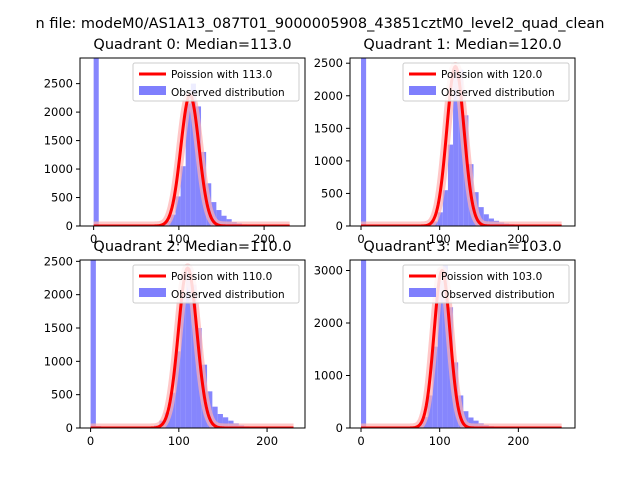 This screenshot has width=640, height=480. I want to click on panel-title: Quadrant 3: Median=103.0, so click(462, 247).